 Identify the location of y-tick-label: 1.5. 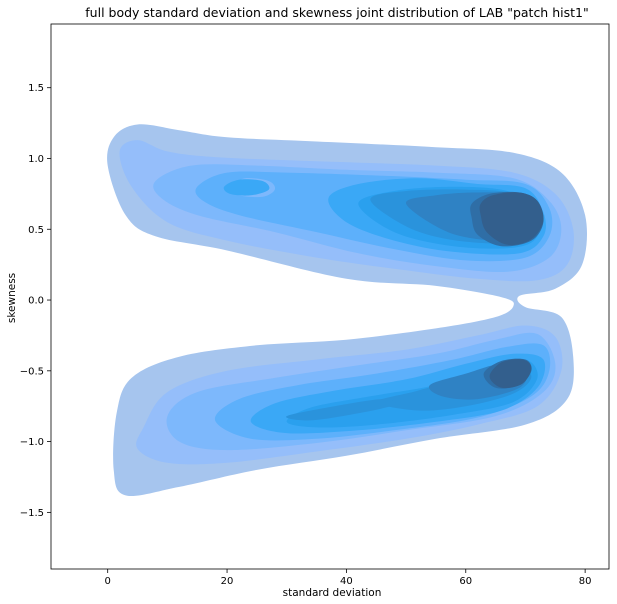
(36, 88).